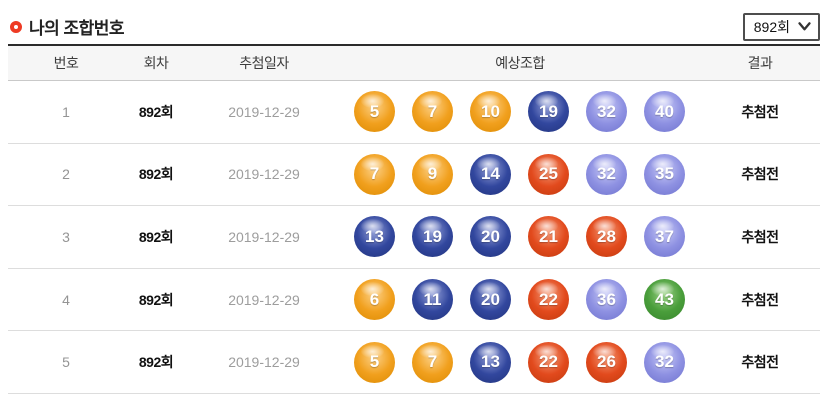 The image size is (828, 406). What do you see at coordinates (664, 300) in the screenshot?
I see `lotto-ball: 43` at bounding box center [664, 300].